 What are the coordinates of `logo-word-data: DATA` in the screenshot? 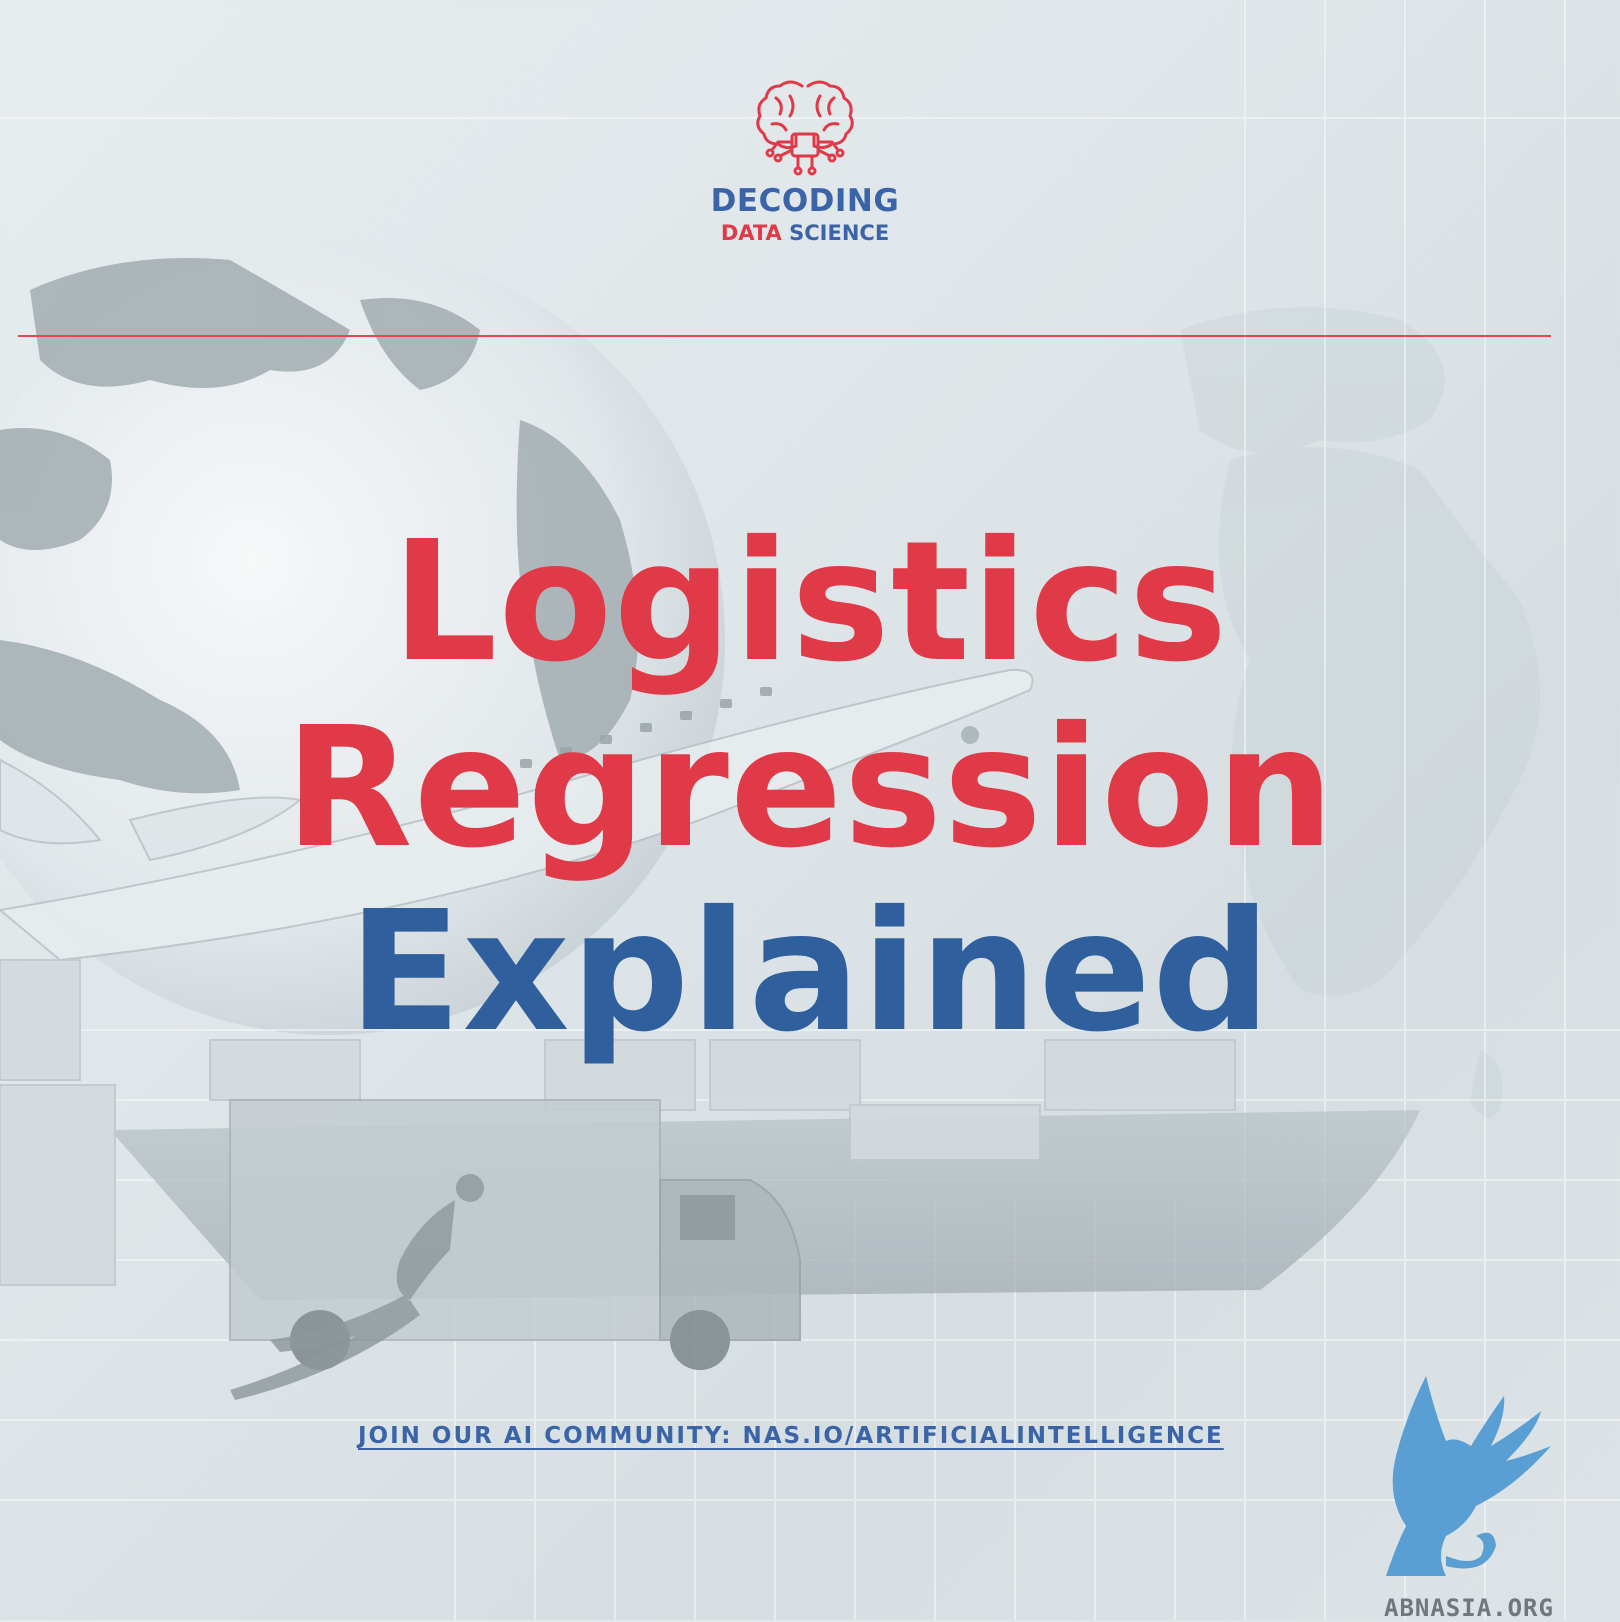 It's located at (751, 233).